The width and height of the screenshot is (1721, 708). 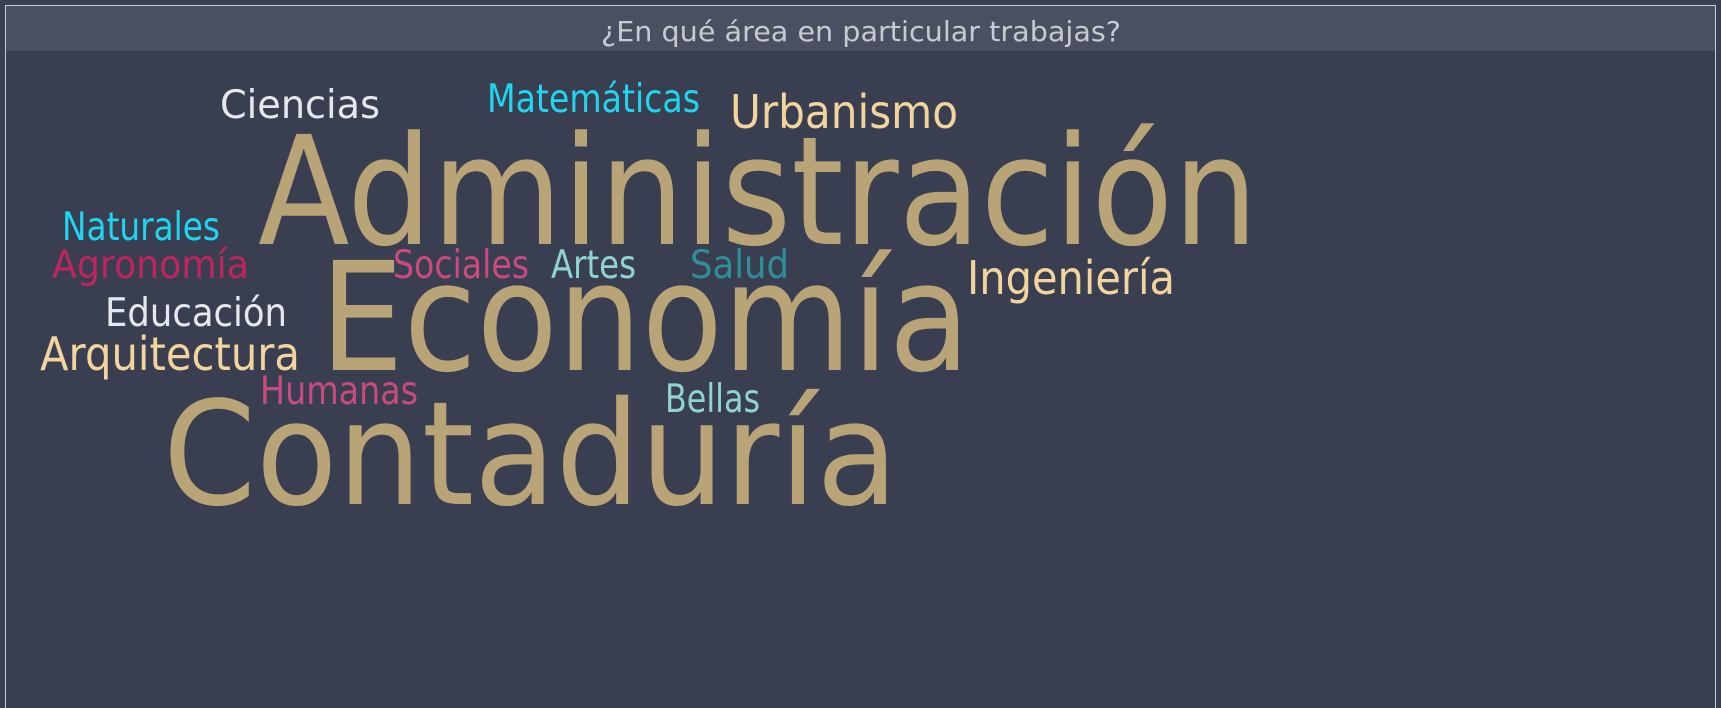 What do you see at coordinates (300, 105) in the screenshot?
I see `word: Ciencias` at bounding box center [300, 105].